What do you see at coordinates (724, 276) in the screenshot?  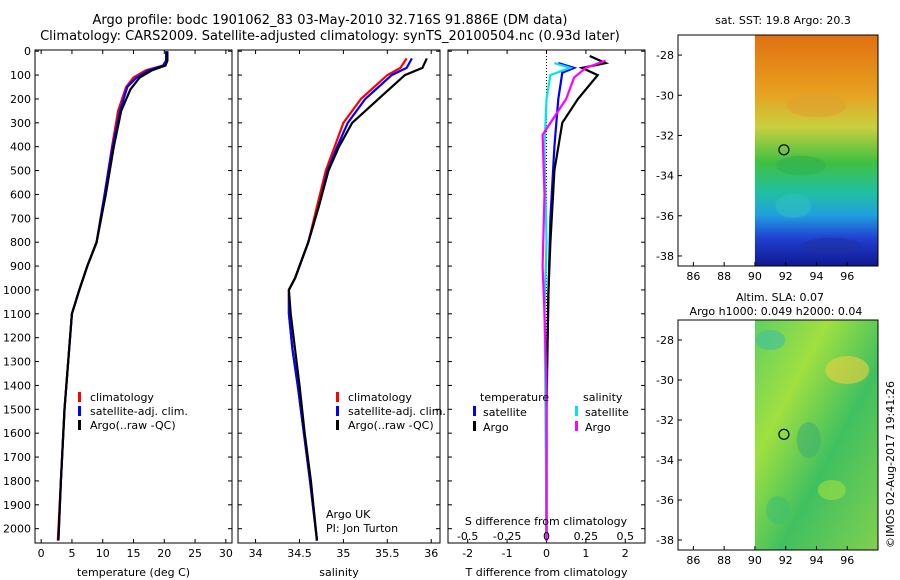 I see `sst-map-xtick-label: 88` at bounding box center [724, 276].